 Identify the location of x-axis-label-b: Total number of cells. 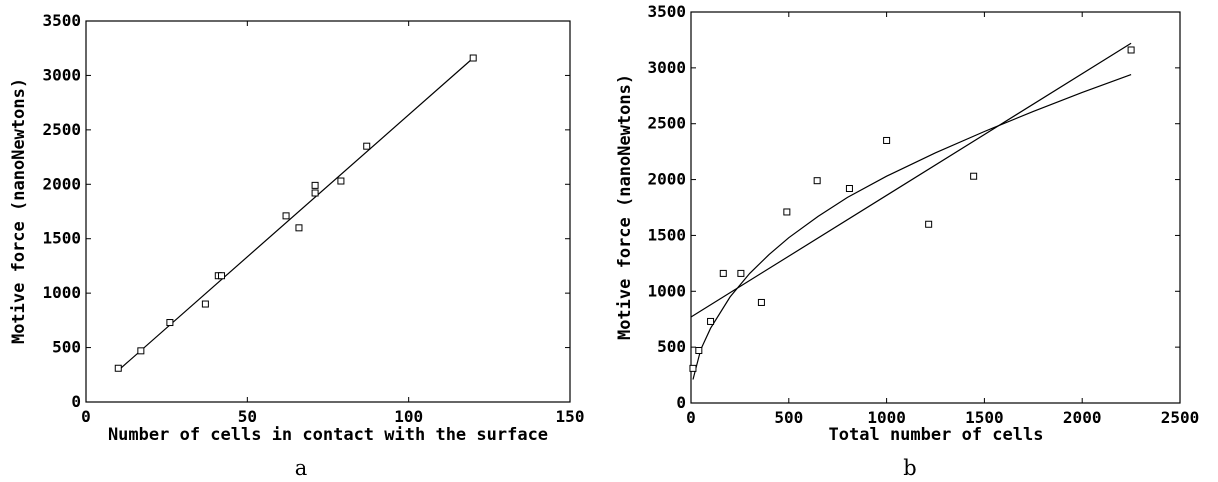
(936, 435).